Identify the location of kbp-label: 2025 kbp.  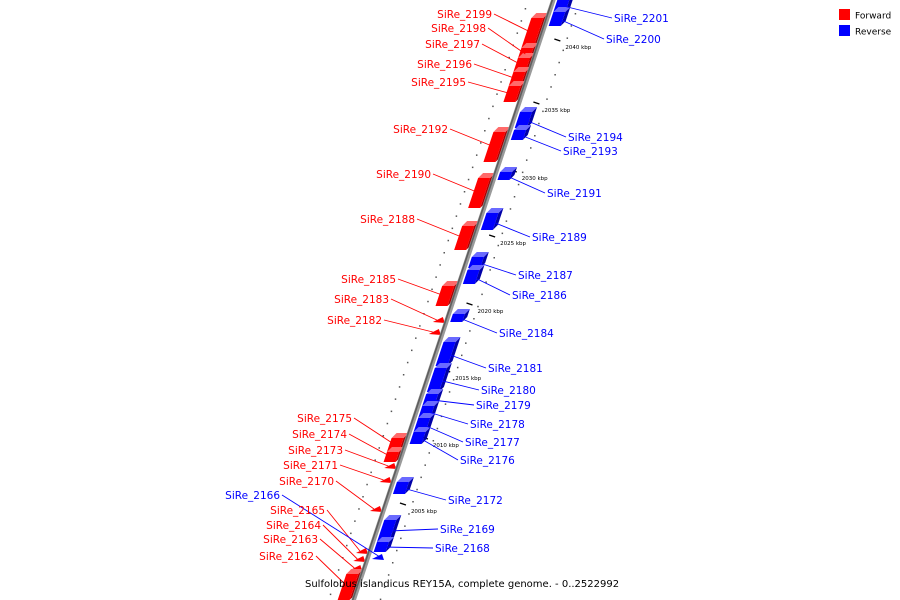
(513, 244).